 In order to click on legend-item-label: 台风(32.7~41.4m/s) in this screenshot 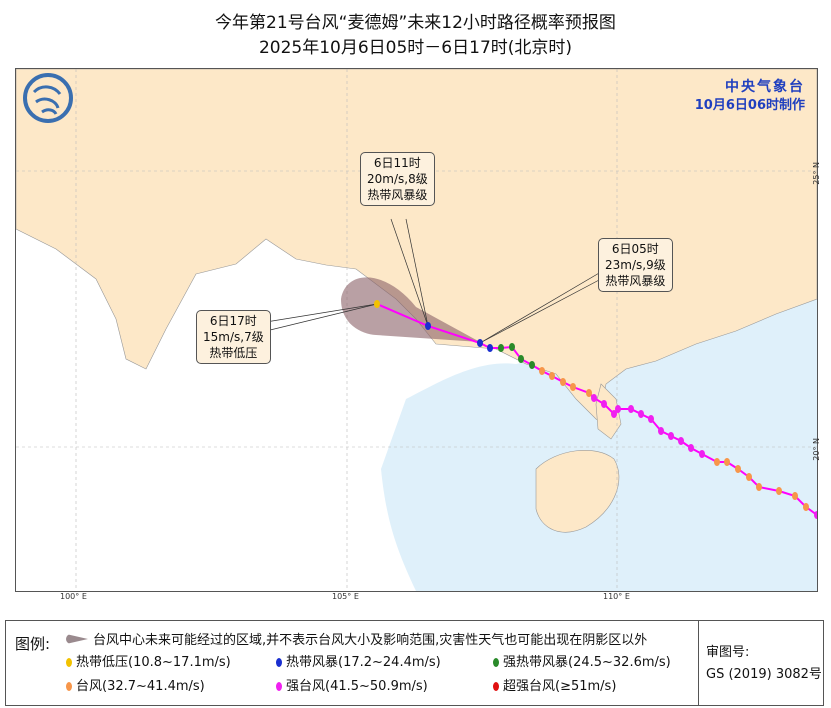, I will do `click(140, 686)`.